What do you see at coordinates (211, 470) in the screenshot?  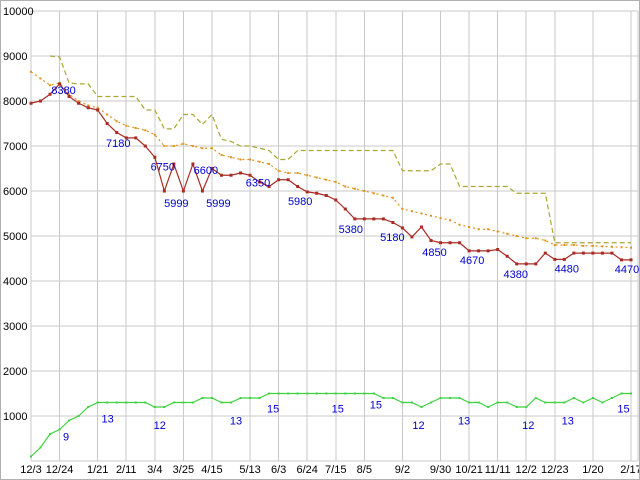 I see `x-axis-label: 4/15` at bounding box center [211, 470].